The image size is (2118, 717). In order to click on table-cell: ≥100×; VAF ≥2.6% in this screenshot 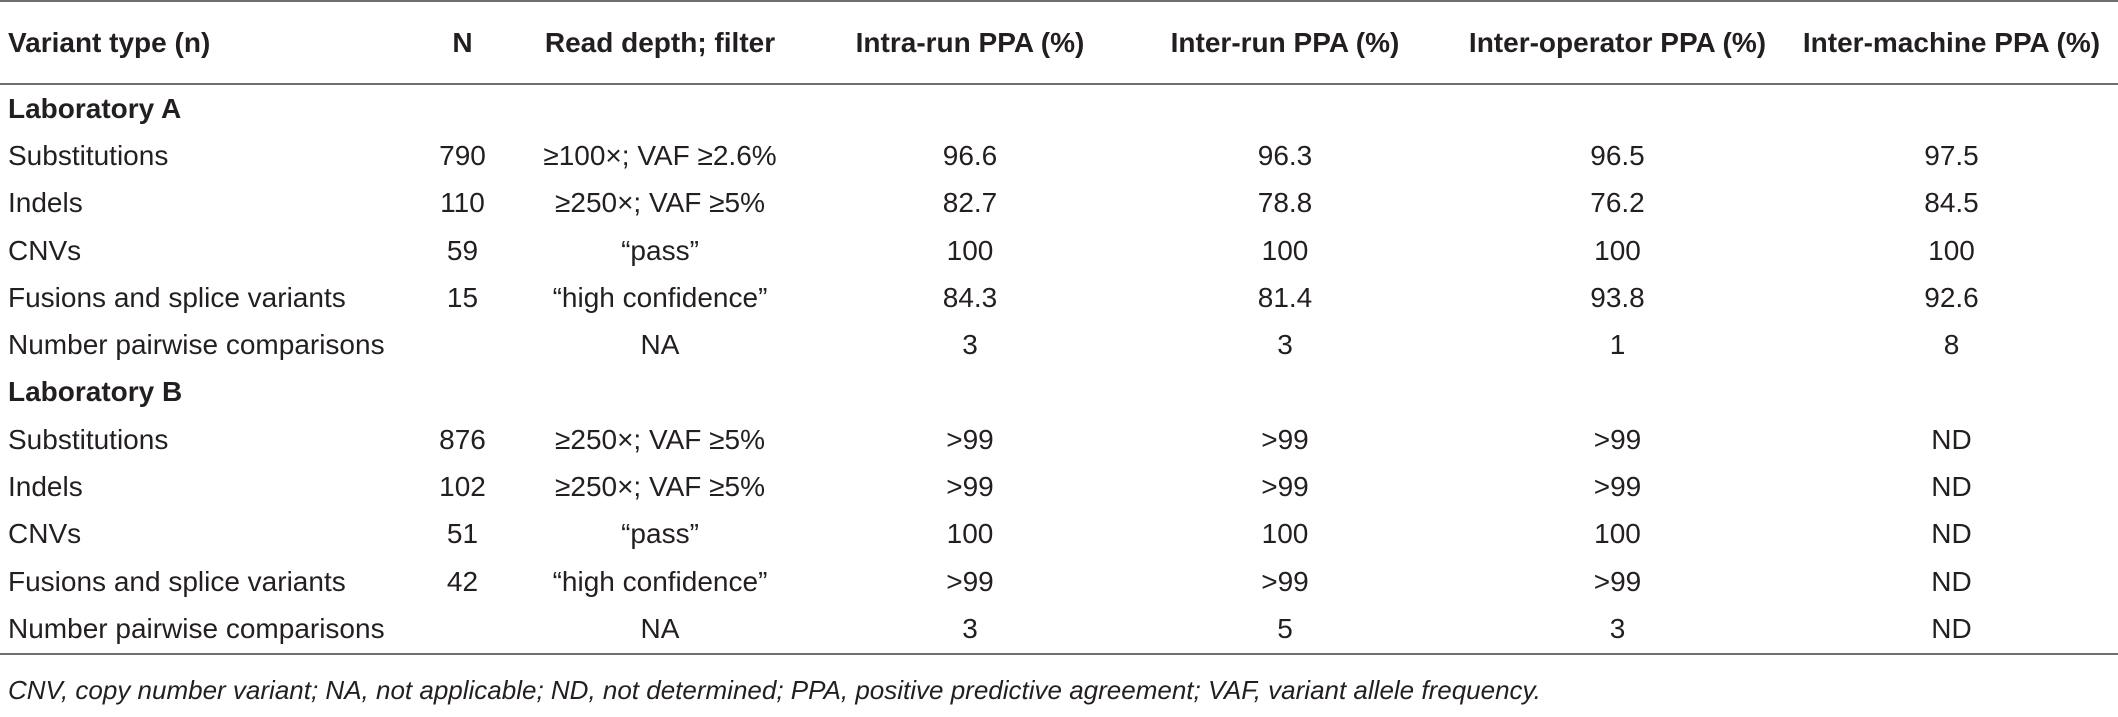, I will do `click(660, 155)`.